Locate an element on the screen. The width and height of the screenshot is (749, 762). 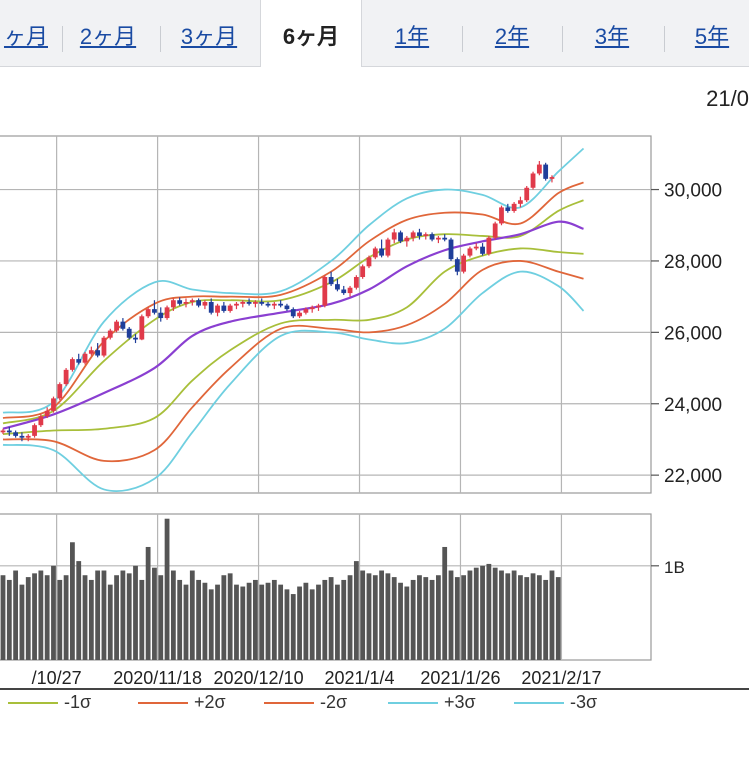
legend-label: -3σ is located at coordinates (584, 702).